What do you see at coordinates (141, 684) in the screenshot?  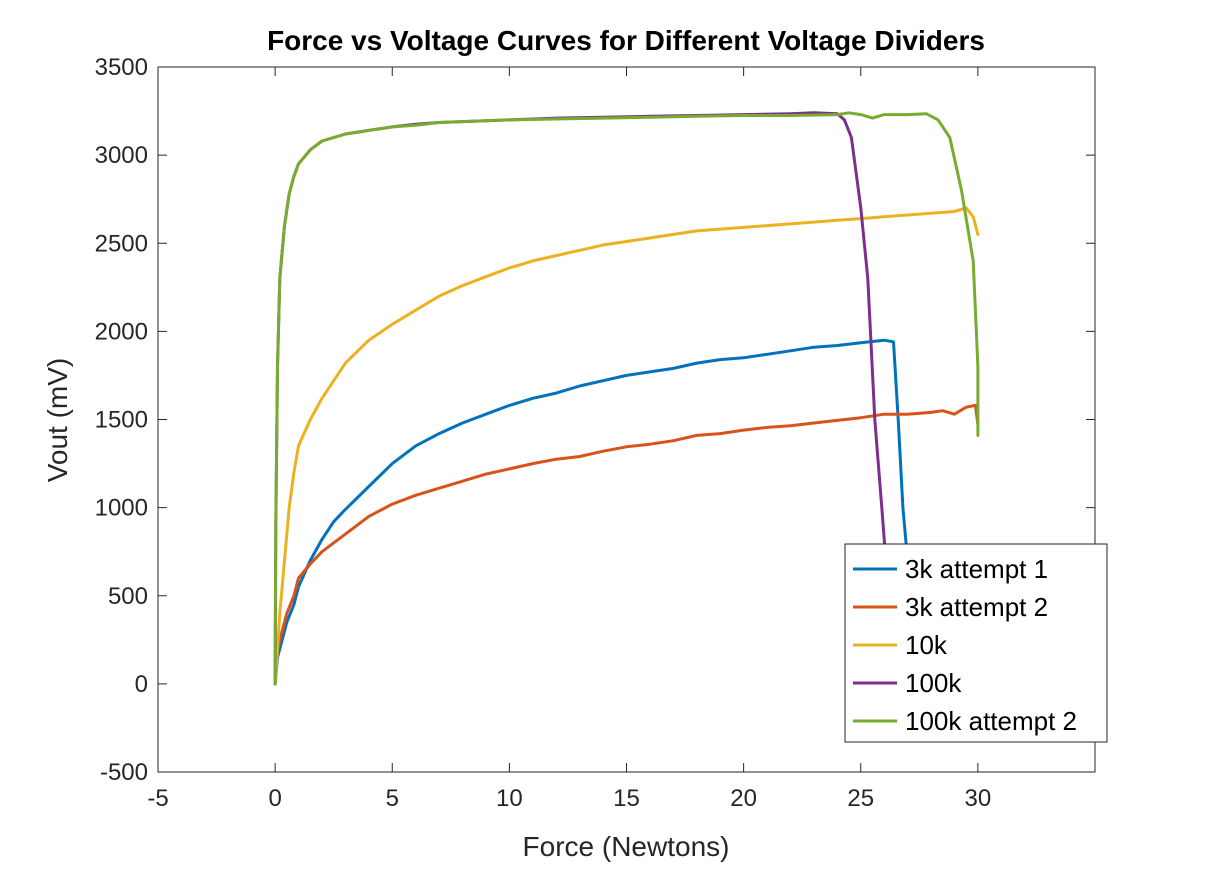 I see `y-tick-label: 0` at bounding box center [141, 684].